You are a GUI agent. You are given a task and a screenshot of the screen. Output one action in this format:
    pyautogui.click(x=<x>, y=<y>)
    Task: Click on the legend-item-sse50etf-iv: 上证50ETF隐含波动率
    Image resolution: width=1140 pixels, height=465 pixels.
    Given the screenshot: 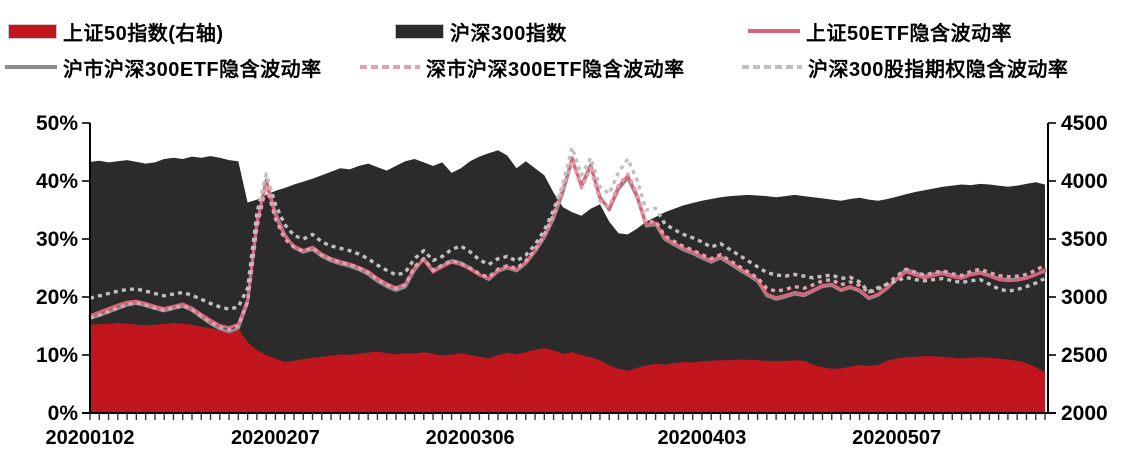 What is the action you would take?
    pyautogui.click(x=880, y=32)
    